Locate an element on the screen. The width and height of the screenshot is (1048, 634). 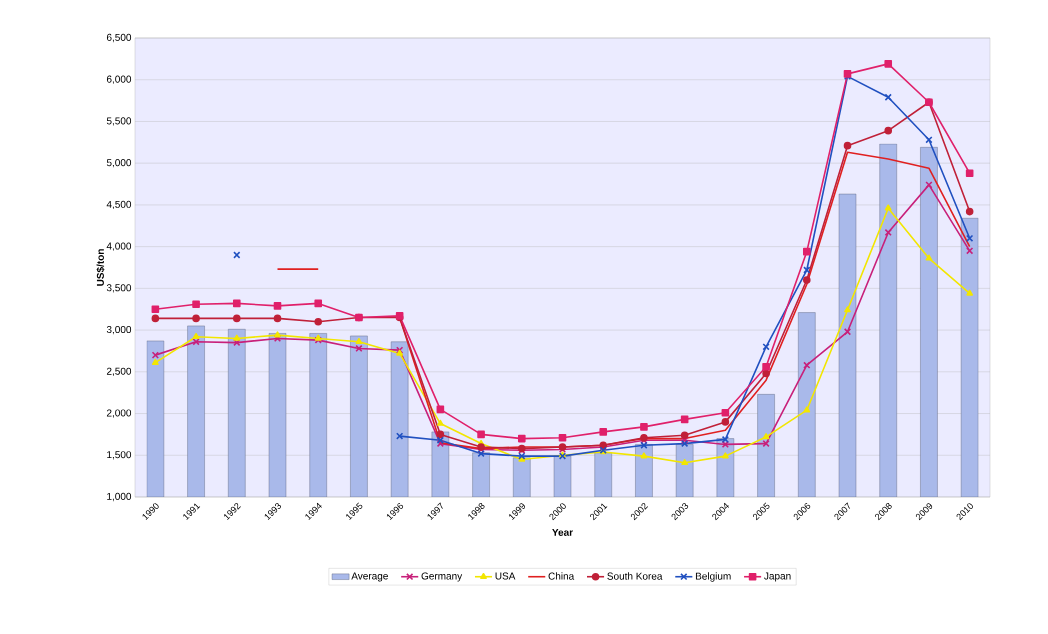
y-tick-label: 5,000 is located at coordinates (119, 163).